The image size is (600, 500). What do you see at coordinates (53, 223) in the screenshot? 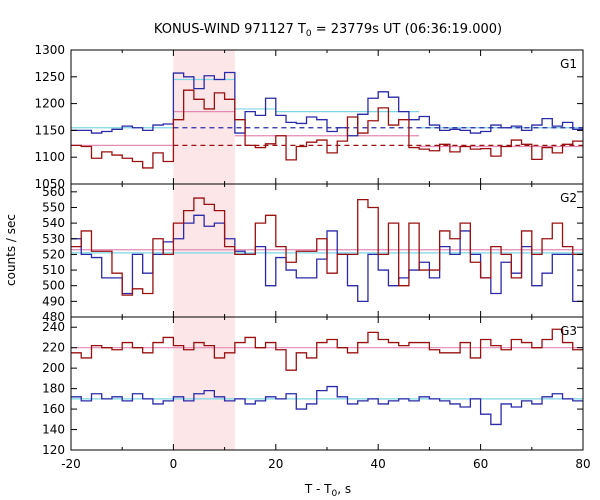
I see `y-tick-label: 540` at bounding box center [53, 223].